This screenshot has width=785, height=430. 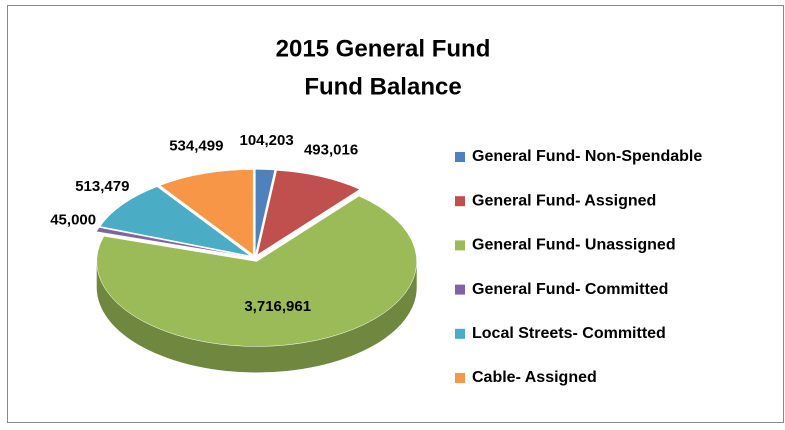 I want to click on chart-title: 2015 General Fund, so click(x=383, y=48).